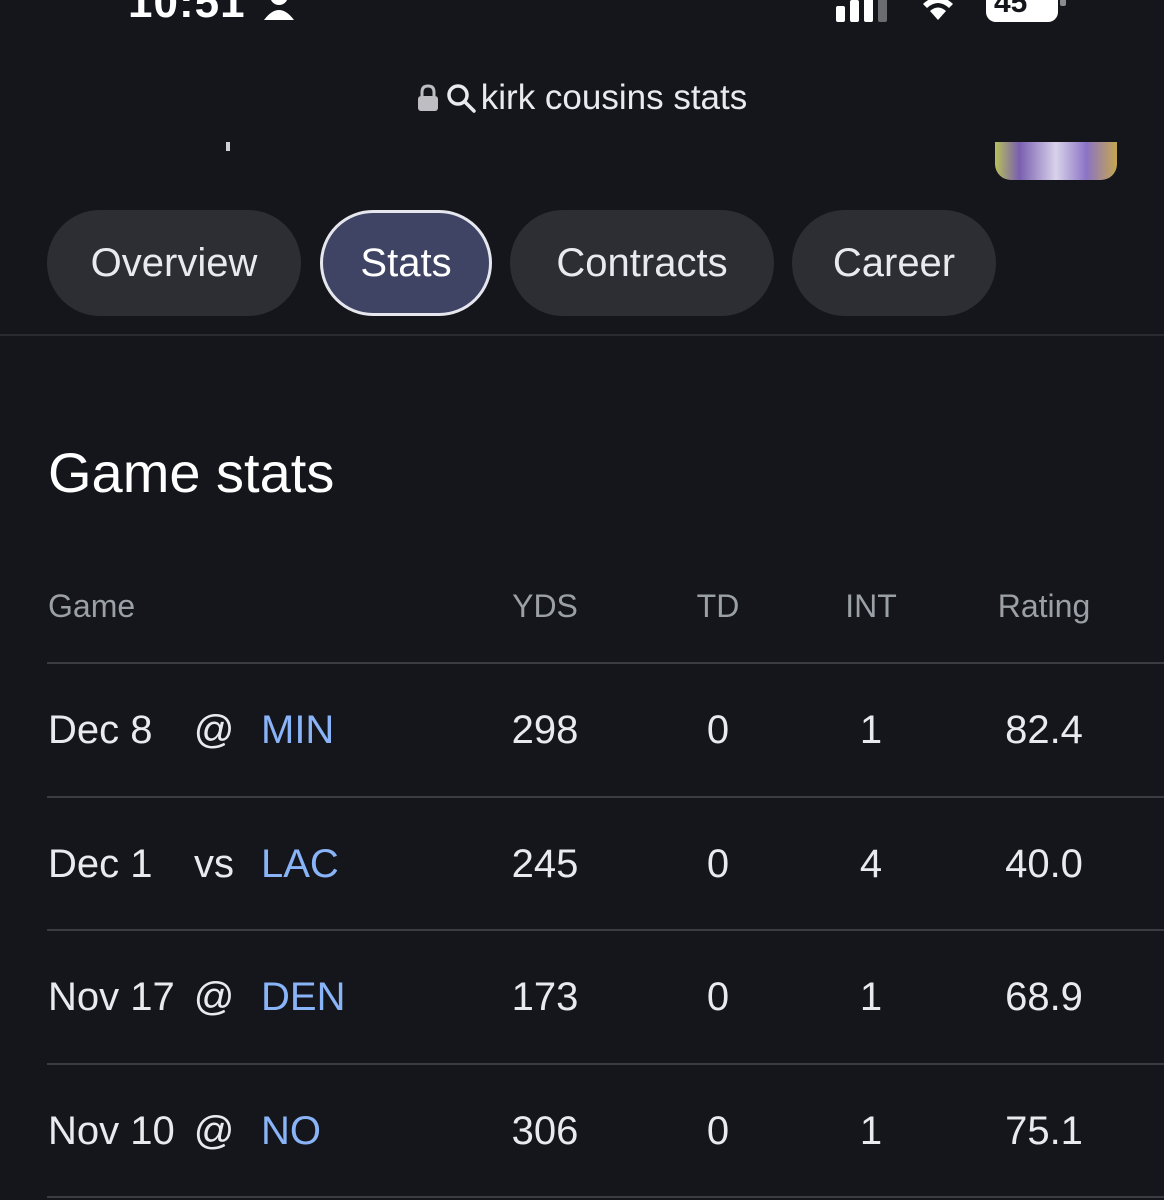  I want to click on section-title: Game stats, so click(191, 472).